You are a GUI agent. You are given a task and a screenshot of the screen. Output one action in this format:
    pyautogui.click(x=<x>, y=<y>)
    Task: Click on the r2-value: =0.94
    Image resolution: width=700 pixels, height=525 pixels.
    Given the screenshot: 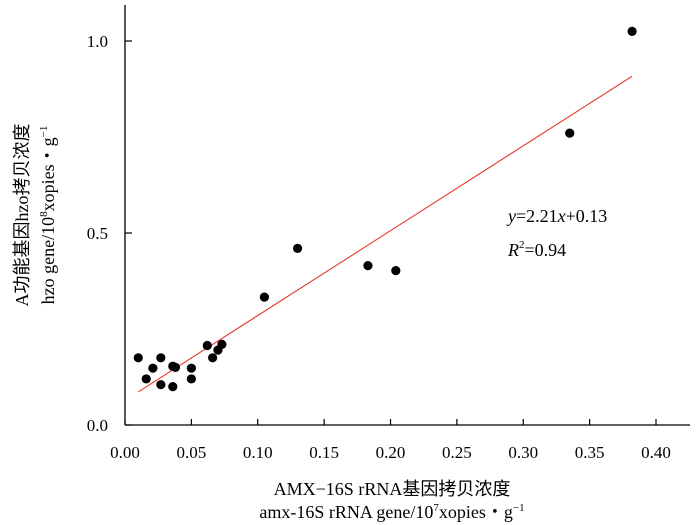 What is the action you would take?
    pyautogui.click(x=546, y=250)
    